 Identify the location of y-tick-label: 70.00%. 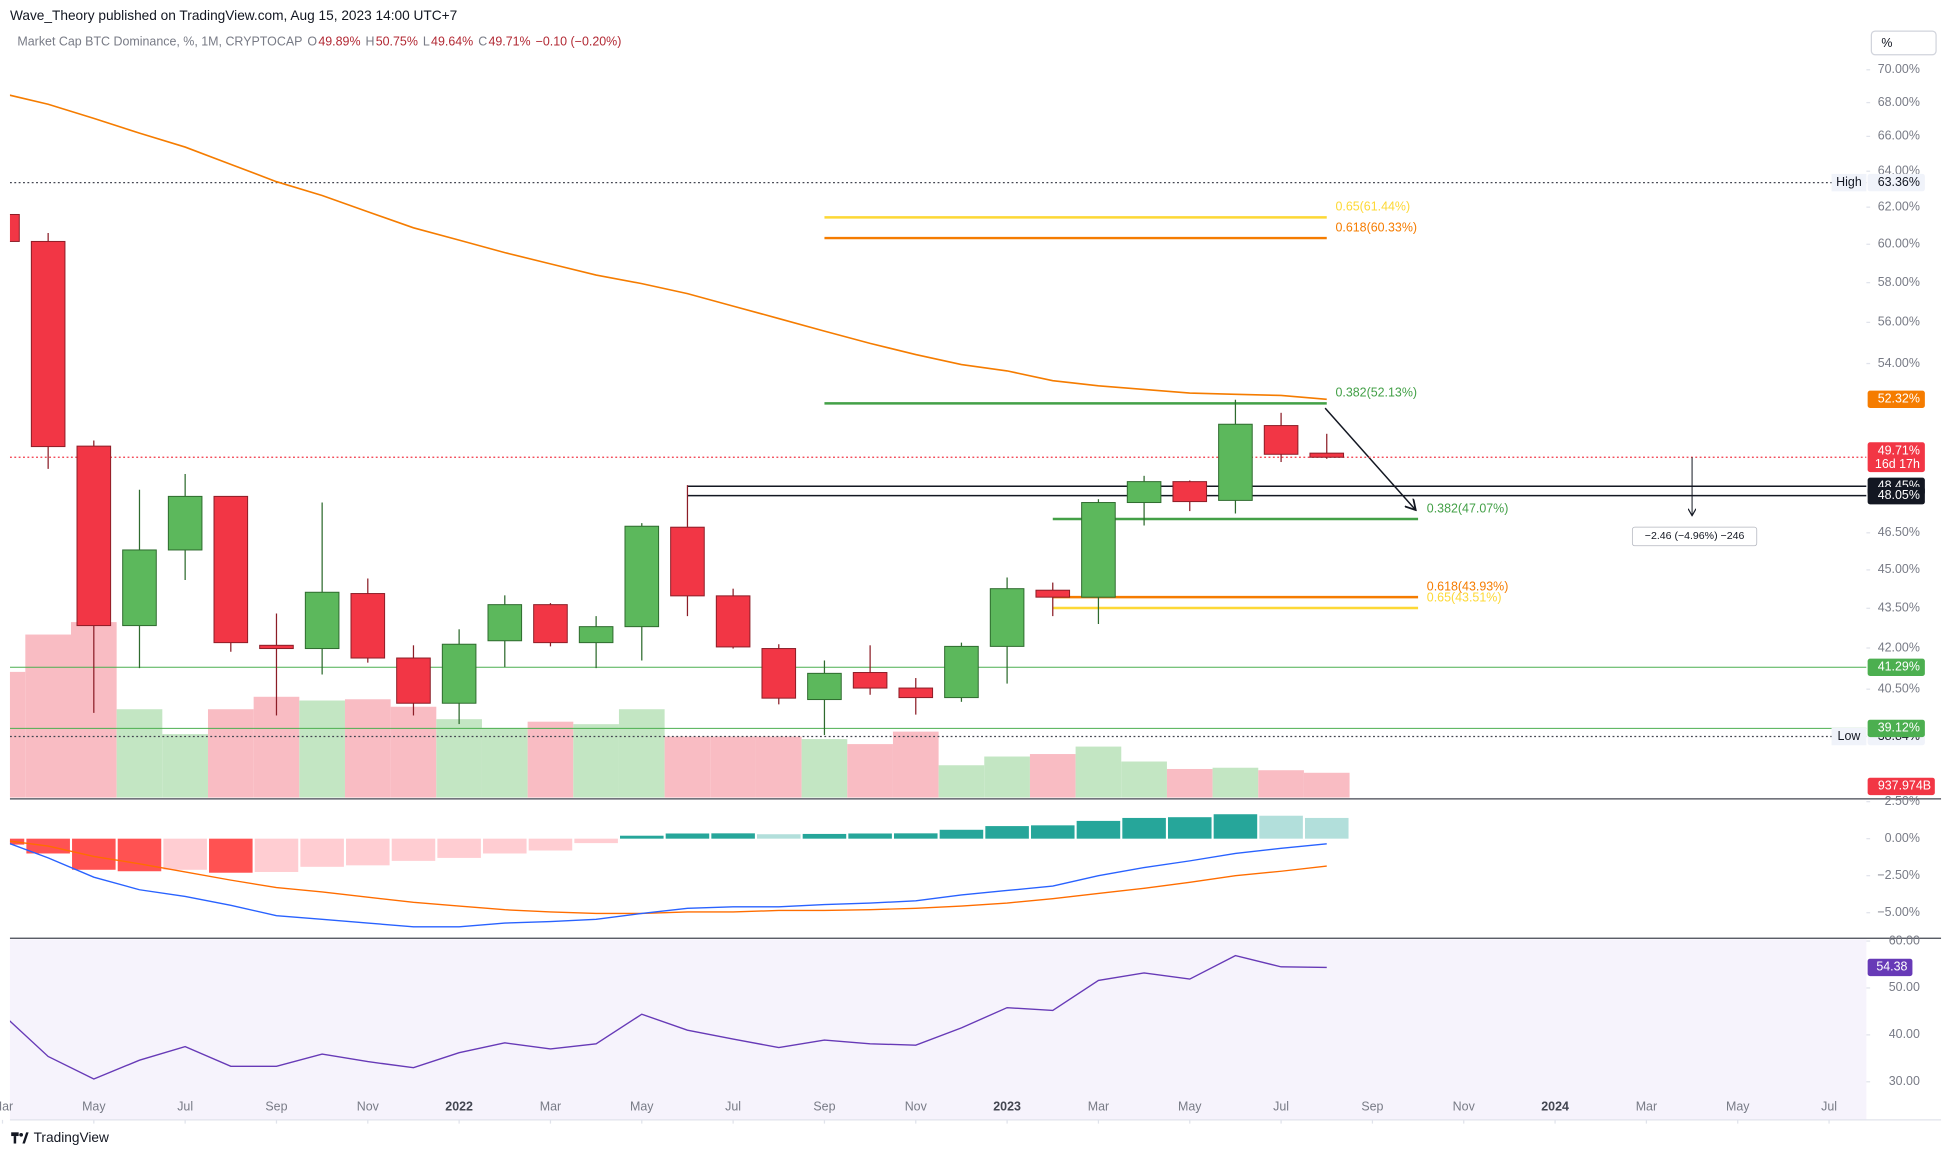
(1899, 69).